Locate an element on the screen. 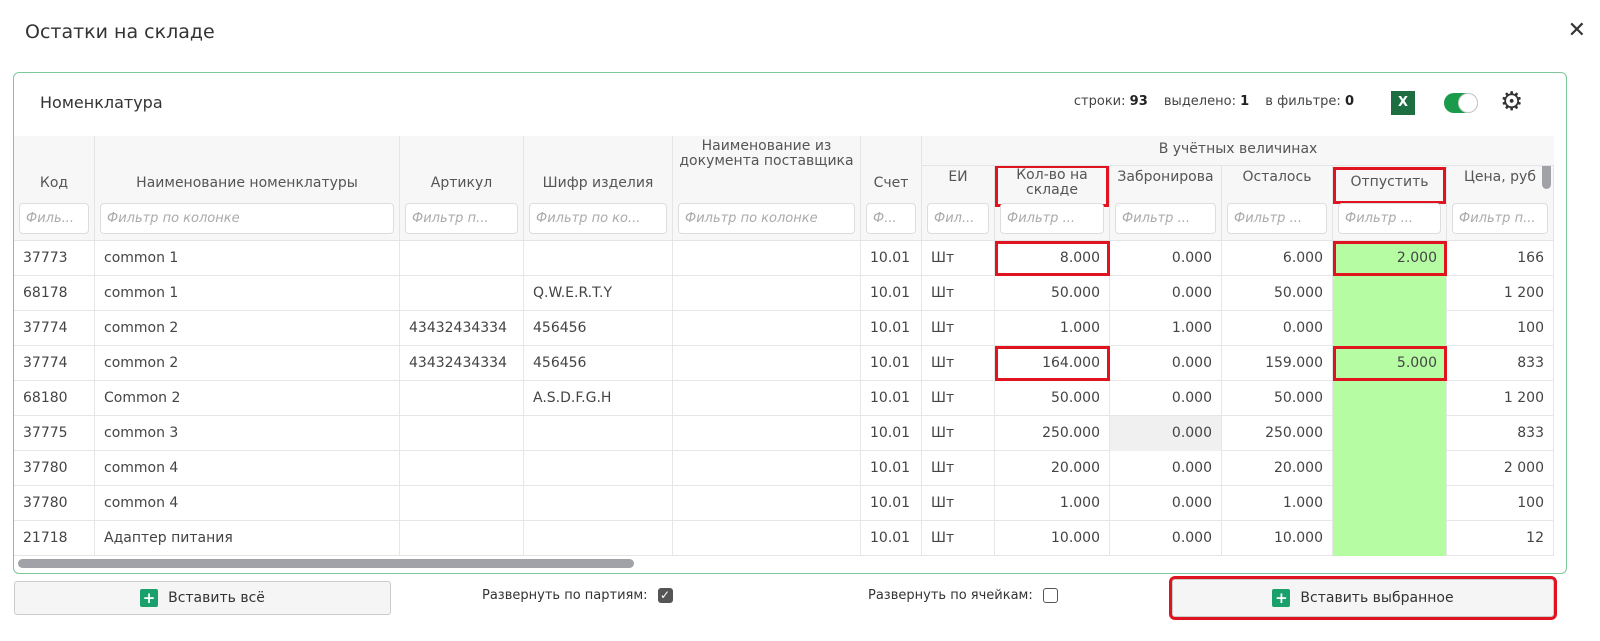  cell-release: 2.000 is located at coordinates (1390, 258).